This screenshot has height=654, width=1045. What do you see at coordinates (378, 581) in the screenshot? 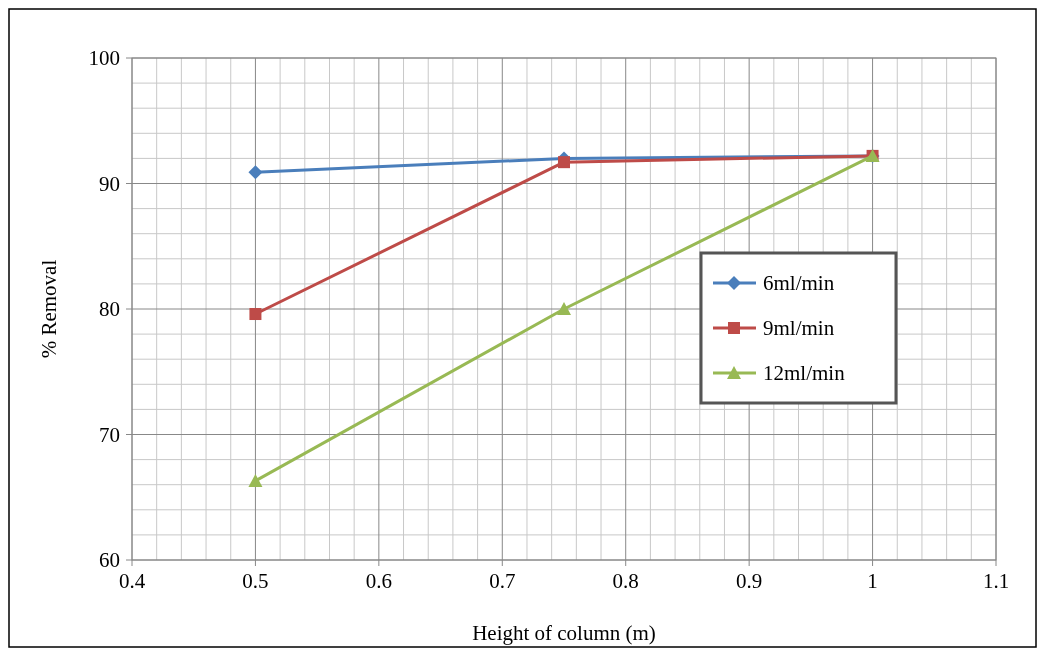
I see `x-tick-label: 0.6` at bounding box center [378, 581].